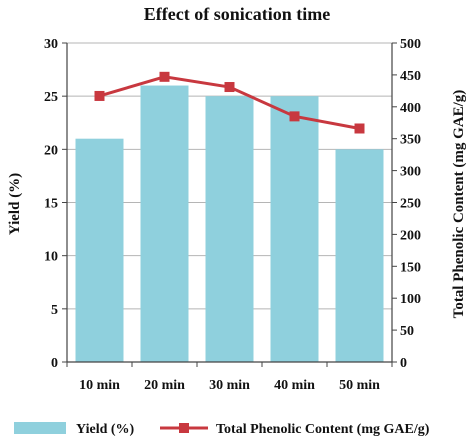 The width and height of the screenshot is (474, 448). Describe the element at coordinates (410, 204) in the screenshot. I see `y2-tick-label: 250` at that location.